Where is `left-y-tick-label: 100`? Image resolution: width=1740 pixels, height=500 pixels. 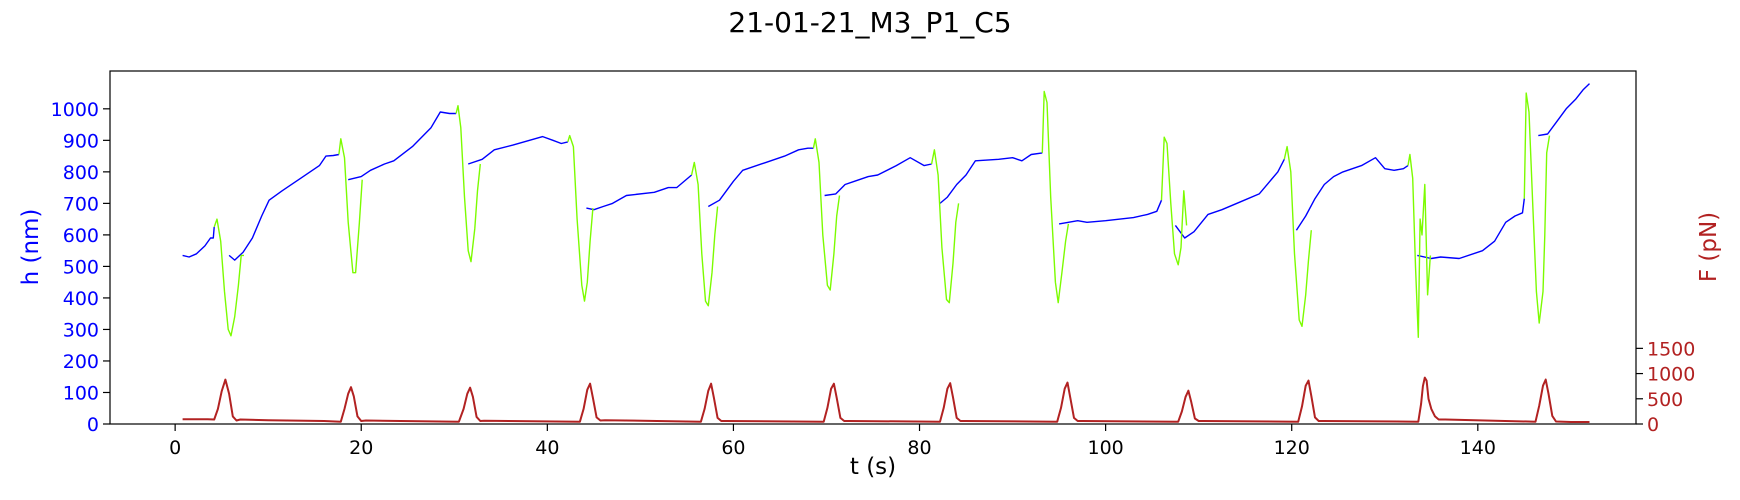 left-y-tick-label: 100 is located at coordinates (81, 393).